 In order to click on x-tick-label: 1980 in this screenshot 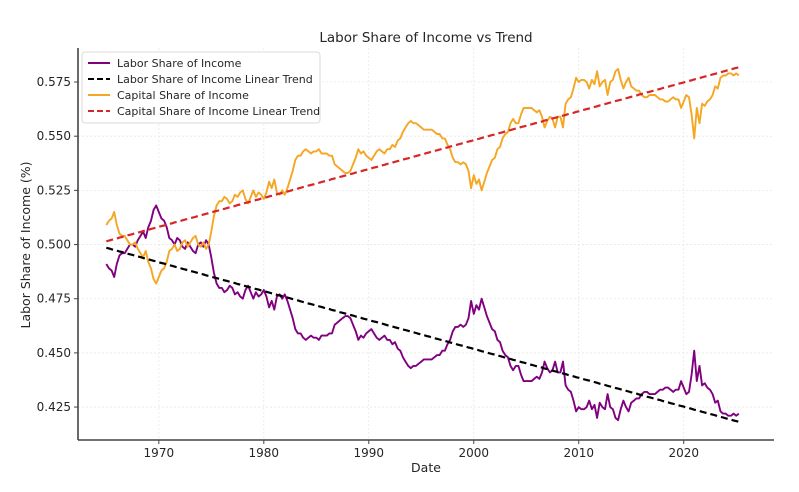, I will do `click(264, 453)`.